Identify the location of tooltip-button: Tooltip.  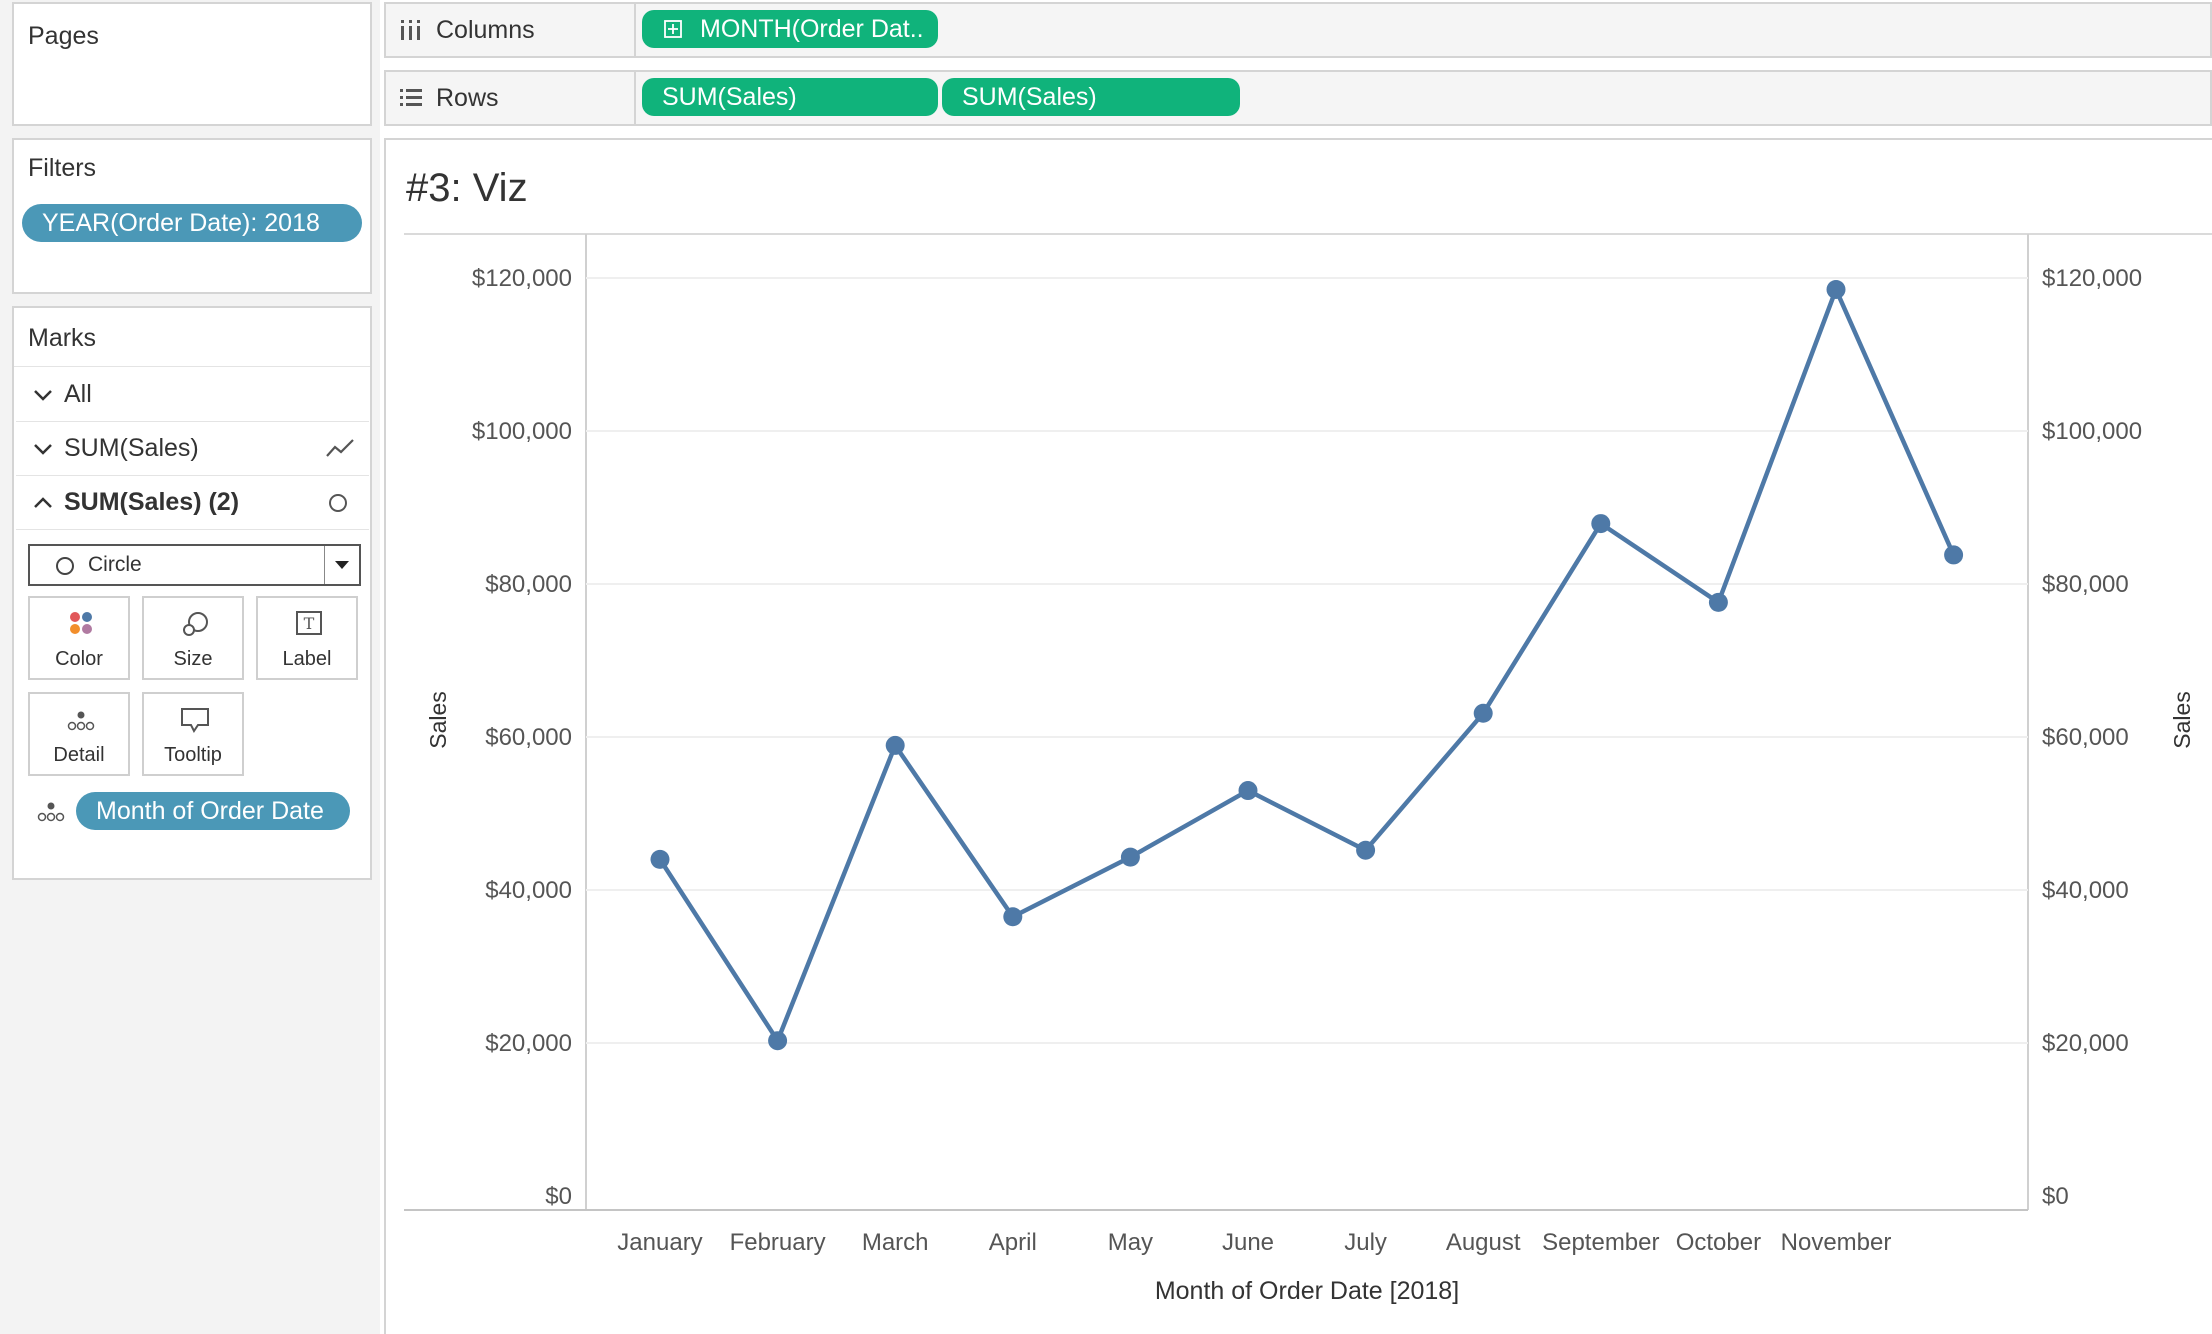
(193, 734).